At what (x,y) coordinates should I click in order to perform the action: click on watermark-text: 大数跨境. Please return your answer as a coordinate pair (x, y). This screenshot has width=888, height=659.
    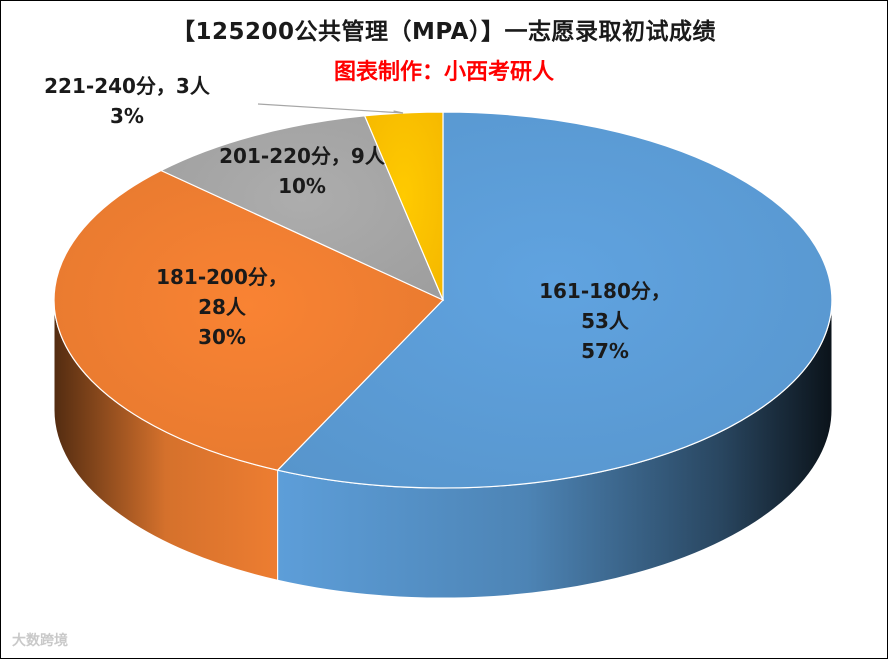
    Looking at the image, I should click on (40, 641).